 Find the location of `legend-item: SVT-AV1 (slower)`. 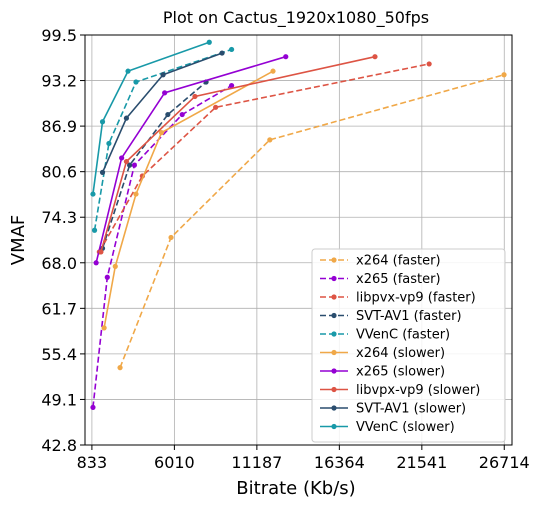

legend-item: SVT-AV1 (slower) is located at coordinates (393, 409).